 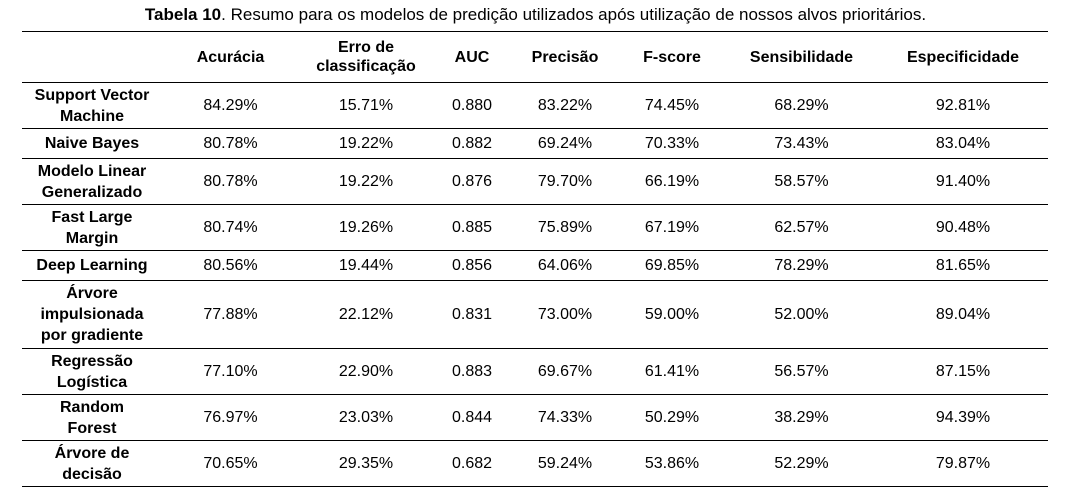 What do you see at coordinates (366, 463) in the screenshot?
I see `cell-erro: 29.35%` at bounding box center [366, 463].